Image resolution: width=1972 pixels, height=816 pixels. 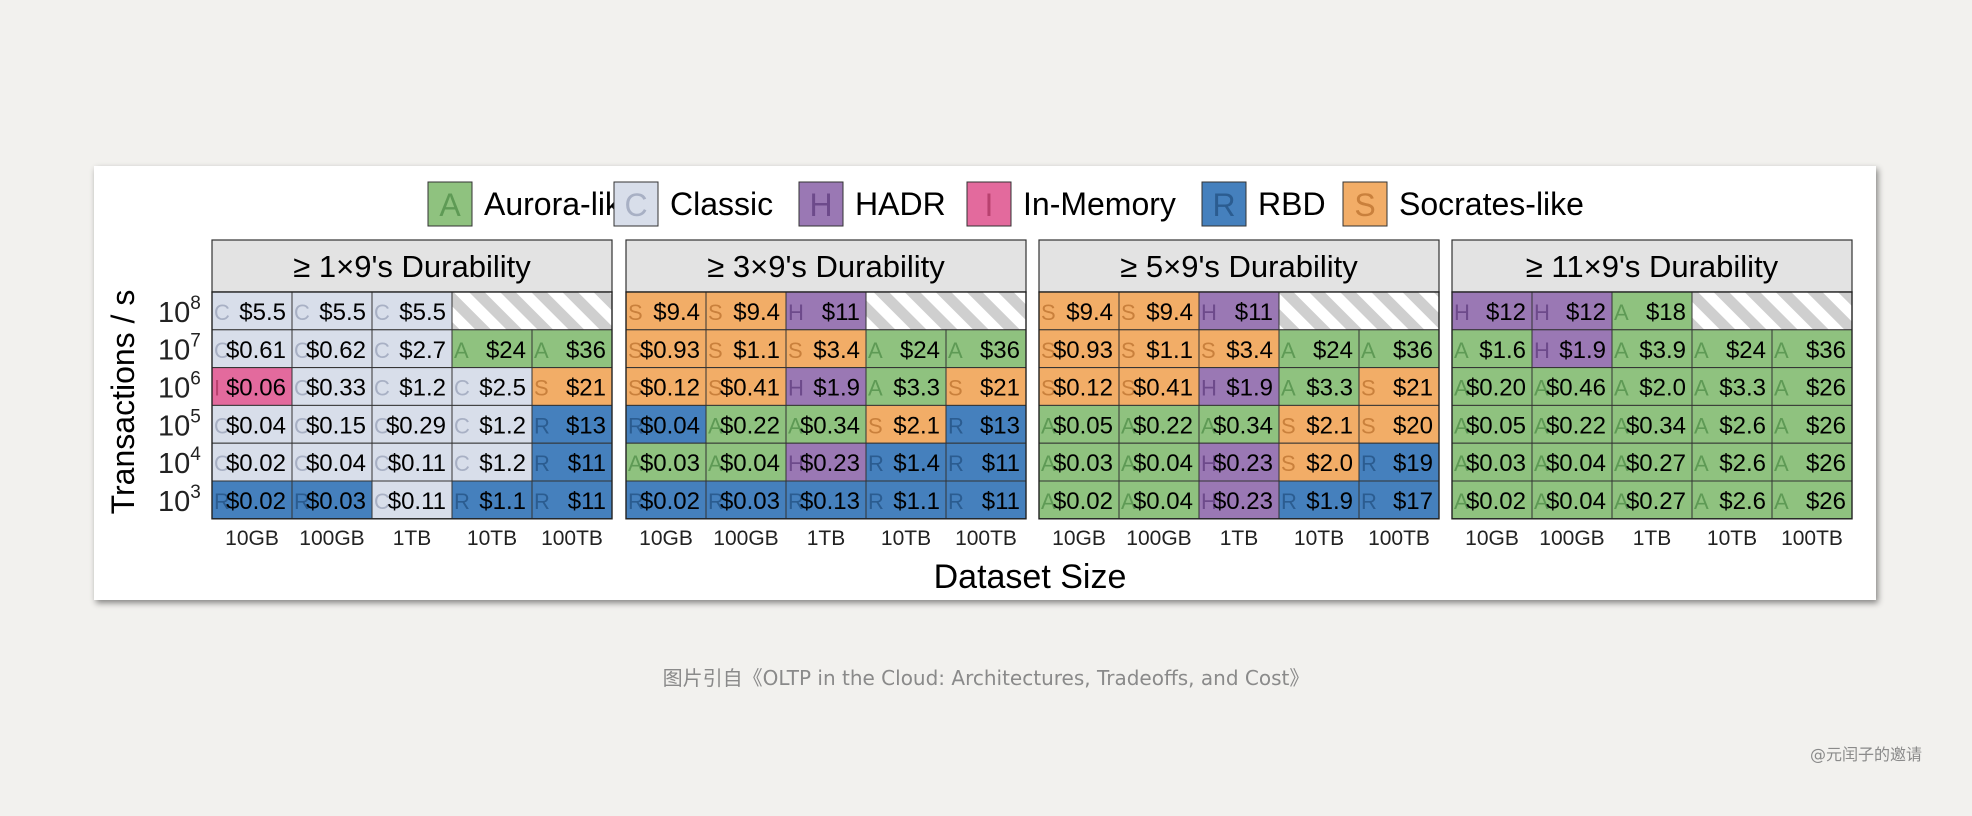 I want to click on heatmap-cell: C$0.29, so click(x=412, y=424).